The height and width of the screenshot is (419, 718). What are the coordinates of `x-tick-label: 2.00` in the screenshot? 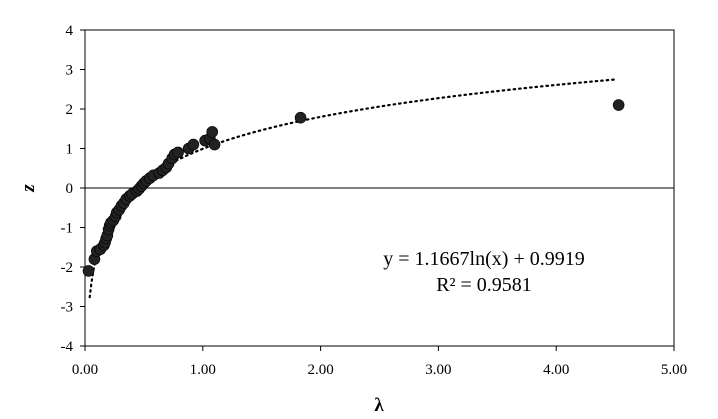 It's located at (320, 370).